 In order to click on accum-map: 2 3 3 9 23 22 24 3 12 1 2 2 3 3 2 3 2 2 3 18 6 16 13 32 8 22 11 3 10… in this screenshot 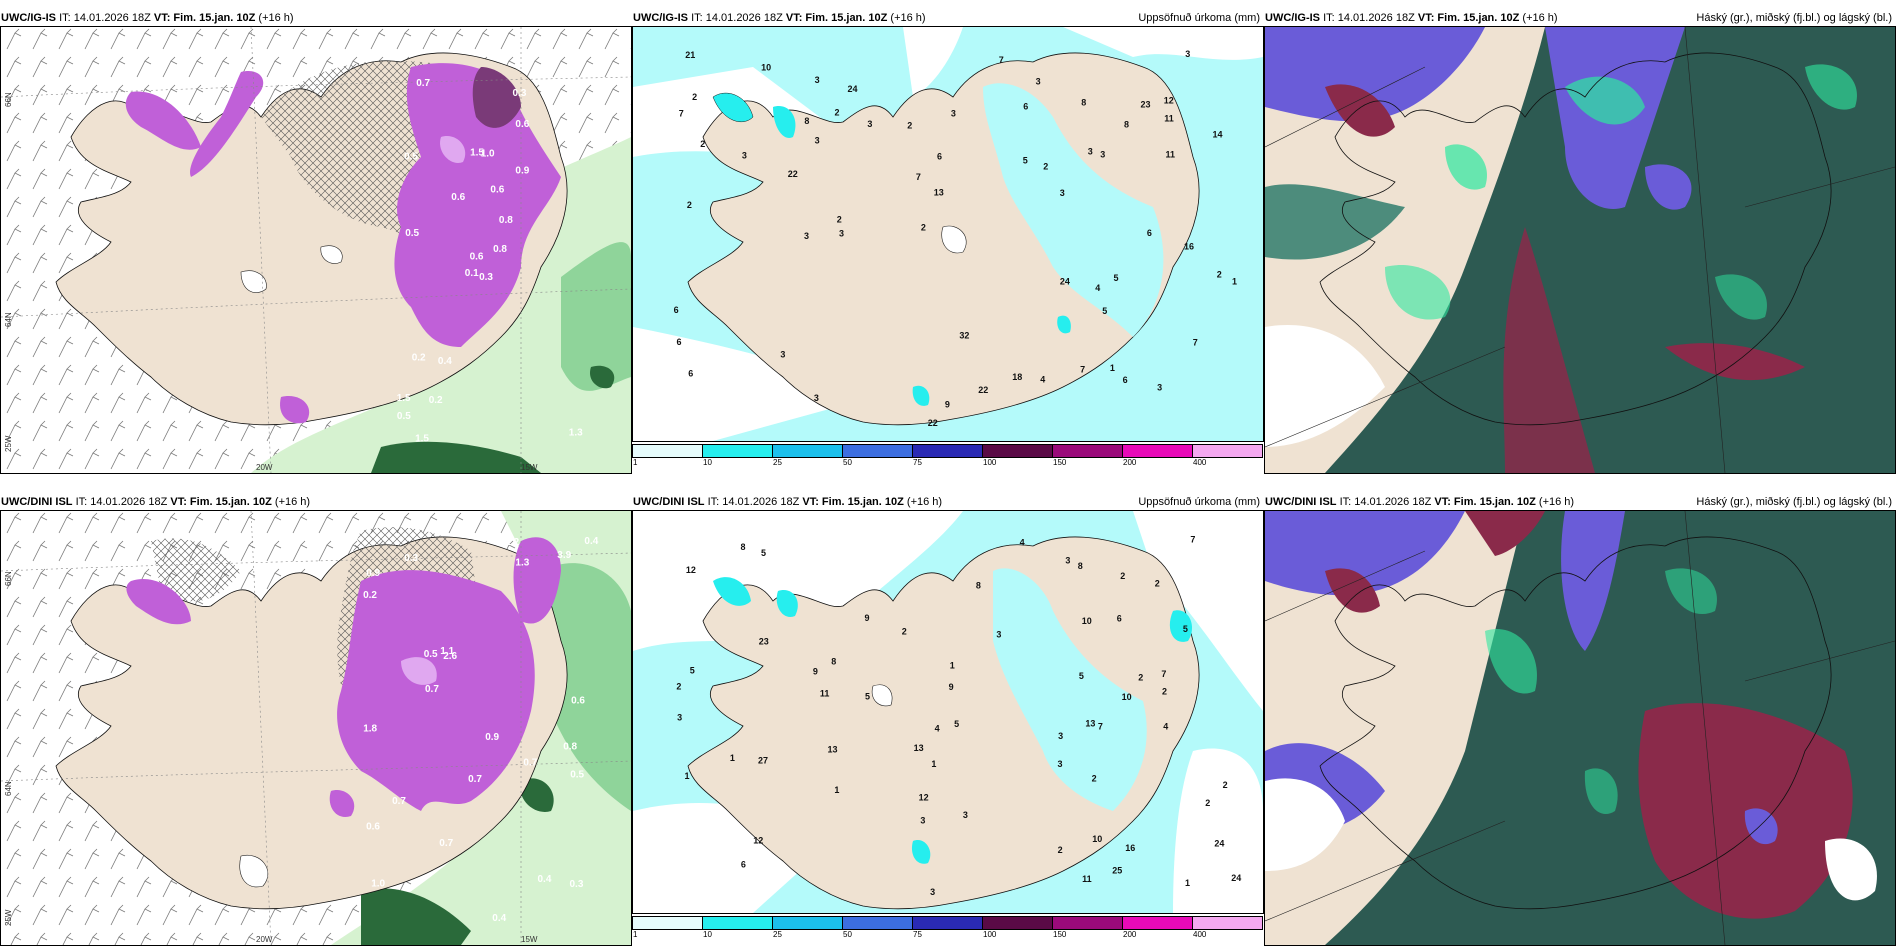, I will do `click(948, 234)`.